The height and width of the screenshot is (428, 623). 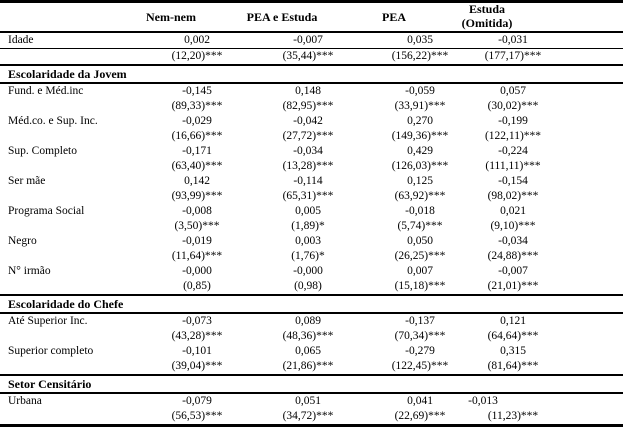 I want to click on tstat-value: (34,72)***, so click(x=308, y=417).